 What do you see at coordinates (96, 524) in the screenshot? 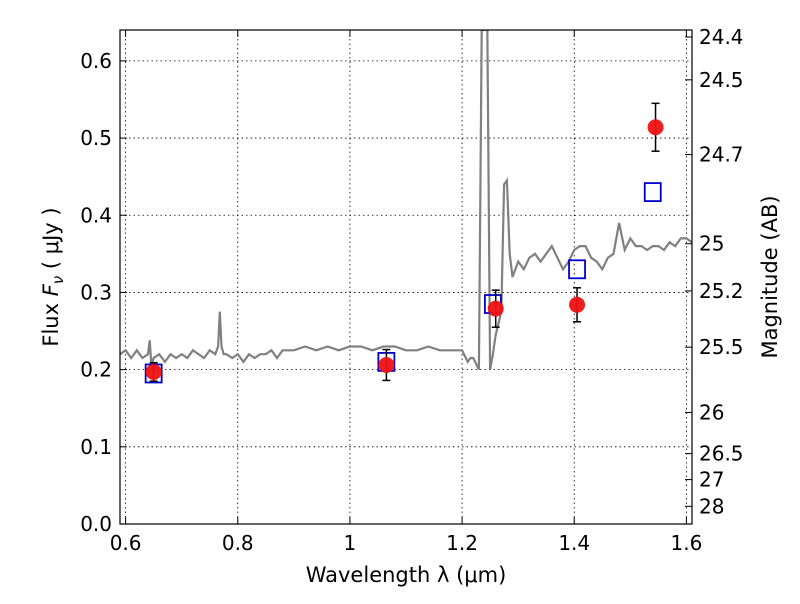
I see `y-tick-label: 0.0` at bounding box center [96, 524].